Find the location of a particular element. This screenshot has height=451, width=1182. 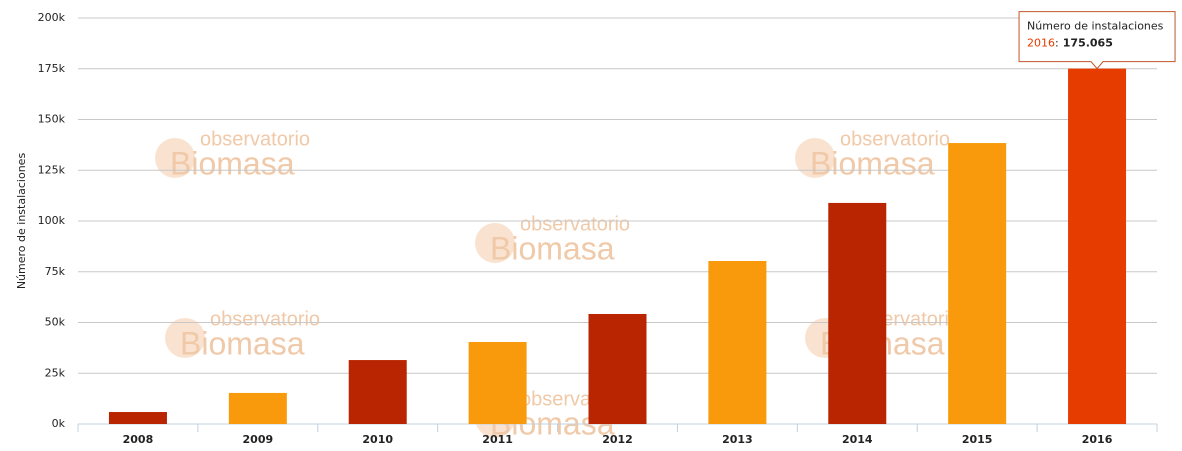

x-tick-label: 2008 is located at coordinates (138, 439).